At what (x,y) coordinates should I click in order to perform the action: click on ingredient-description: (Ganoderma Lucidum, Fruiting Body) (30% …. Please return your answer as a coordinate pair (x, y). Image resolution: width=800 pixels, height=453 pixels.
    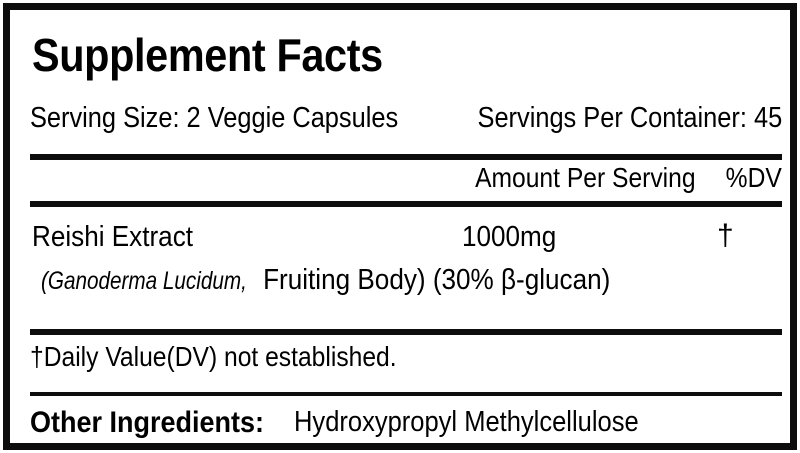
    Looking at the image, I should click on (321, 280).